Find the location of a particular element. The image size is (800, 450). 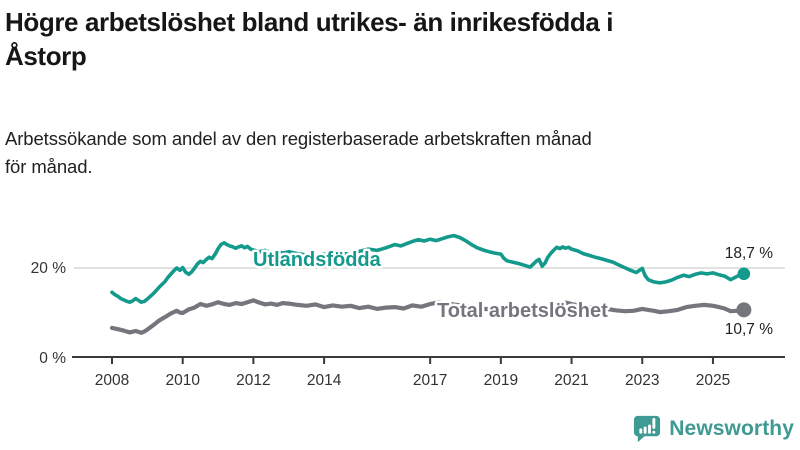

x-tick-label: 2025 is located at coordinates (713, 380).